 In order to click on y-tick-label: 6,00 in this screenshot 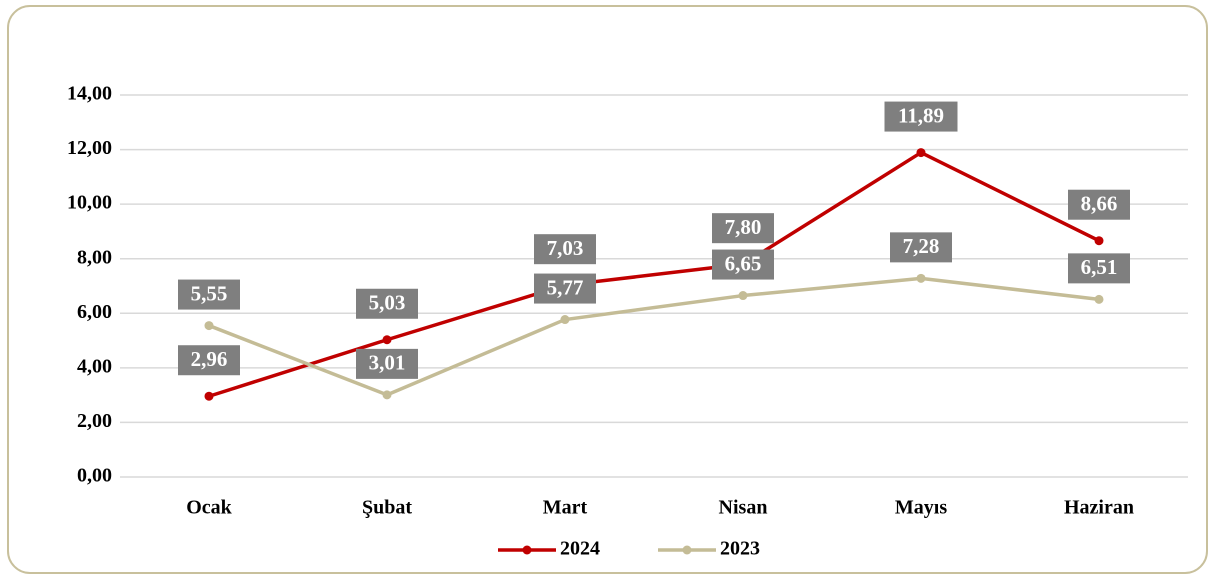, I will do `click(94, 312)`.